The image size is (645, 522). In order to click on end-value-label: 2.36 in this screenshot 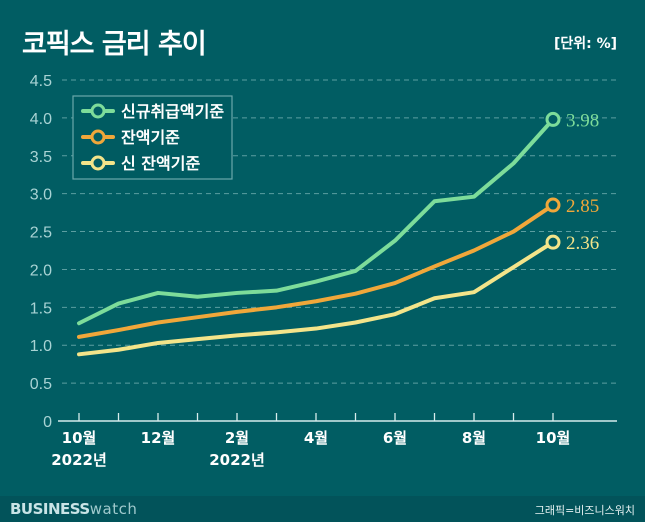, I will do `click(582, 243)`.